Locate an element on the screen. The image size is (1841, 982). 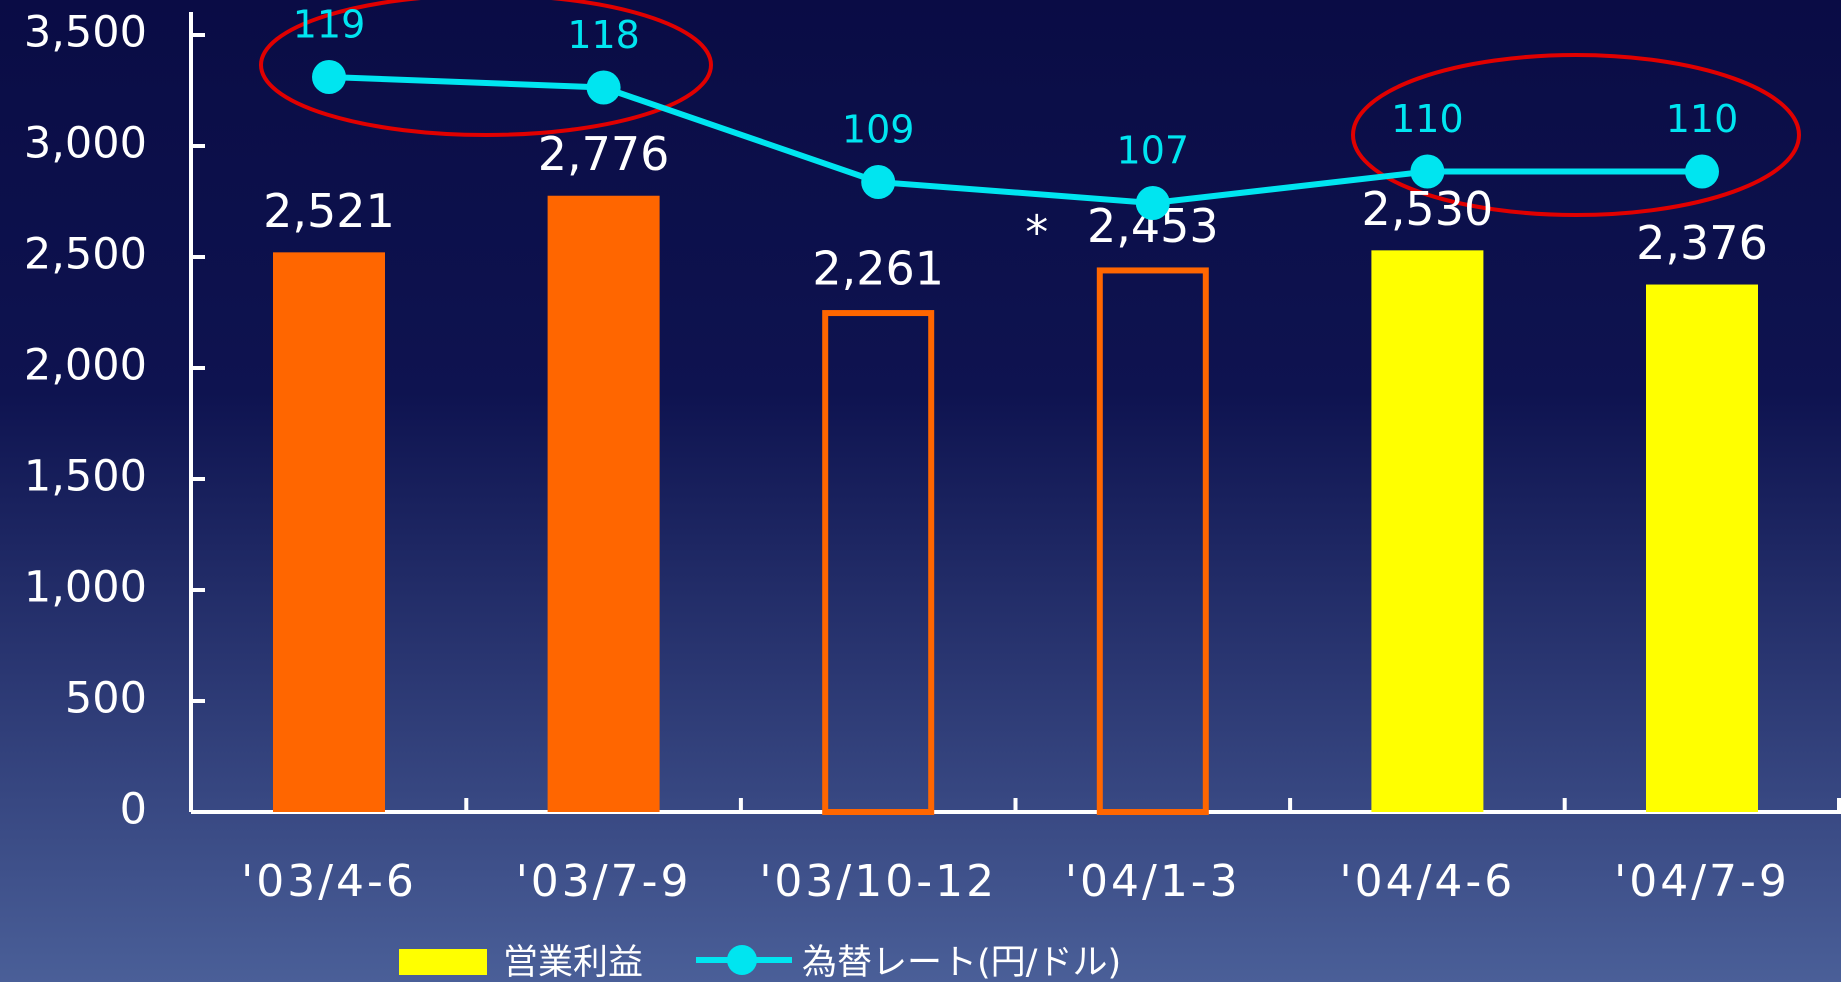
bar-value-label: 2,376 is located at coordinates (1702, 243).